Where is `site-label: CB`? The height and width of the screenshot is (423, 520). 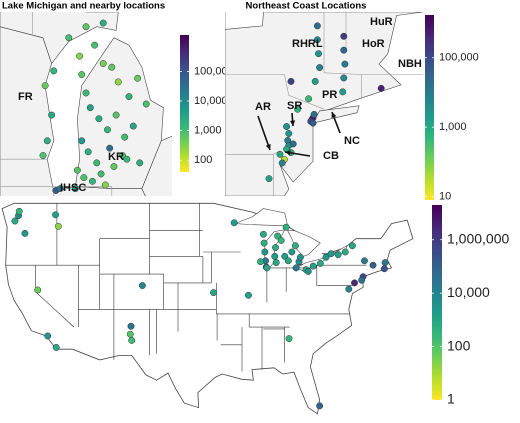 site-label: CB is located at coordinates (331, 156).